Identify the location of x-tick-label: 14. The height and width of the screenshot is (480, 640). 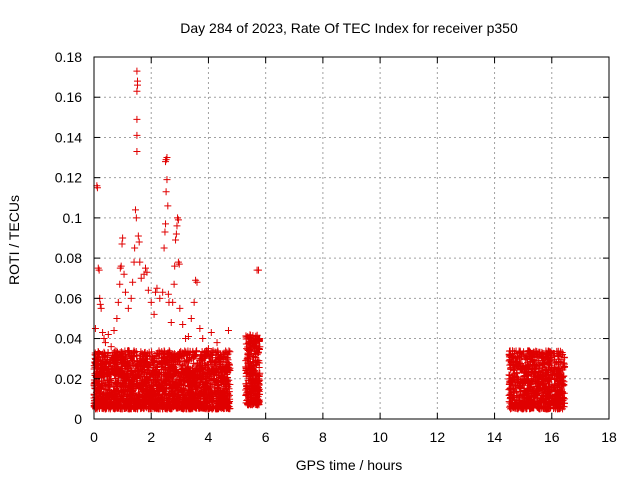
(495, 437).